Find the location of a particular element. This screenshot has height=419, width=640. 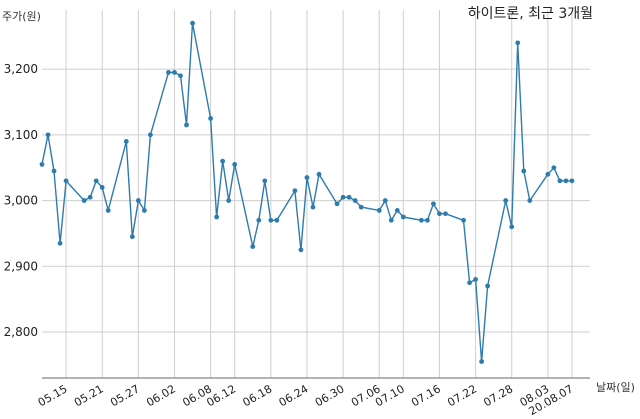

x-tick-label: 07.28 is located at coordinates (498, 395).